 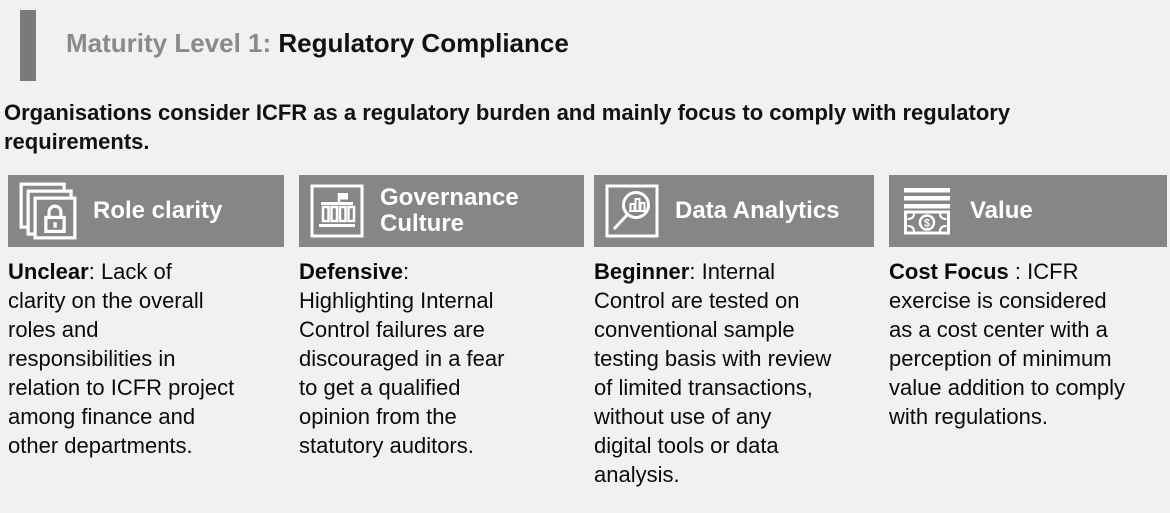 I want to click on column-header-label: Governance Culture, so click(x=449, y=210).